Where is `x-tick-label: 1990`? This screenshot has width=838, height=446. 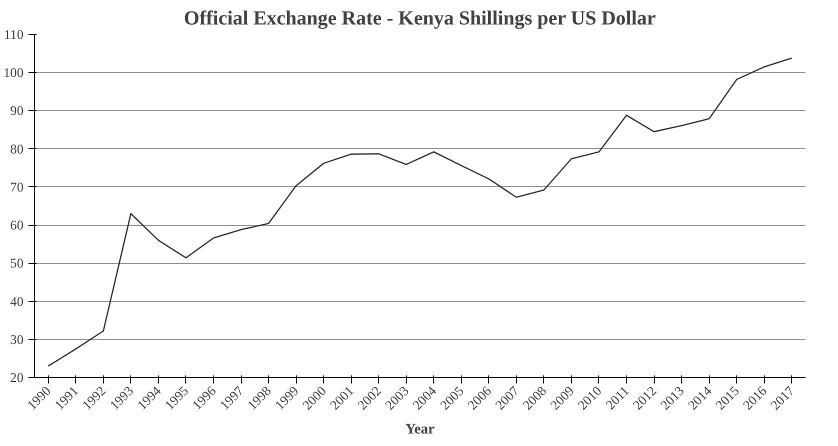 x-tick-label: 1990 is located at coordinates (39, 397).